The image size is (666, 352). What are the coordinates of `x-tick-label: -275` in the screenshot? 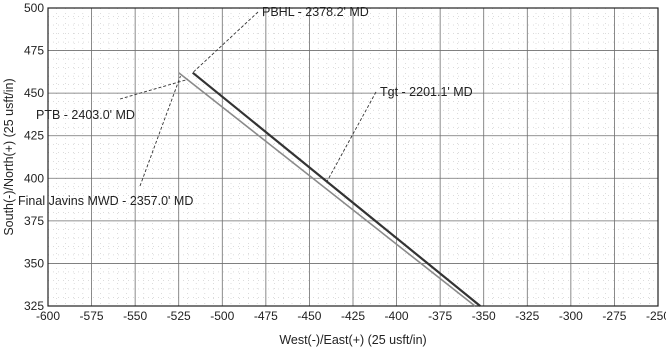 It's located at (614, 316).